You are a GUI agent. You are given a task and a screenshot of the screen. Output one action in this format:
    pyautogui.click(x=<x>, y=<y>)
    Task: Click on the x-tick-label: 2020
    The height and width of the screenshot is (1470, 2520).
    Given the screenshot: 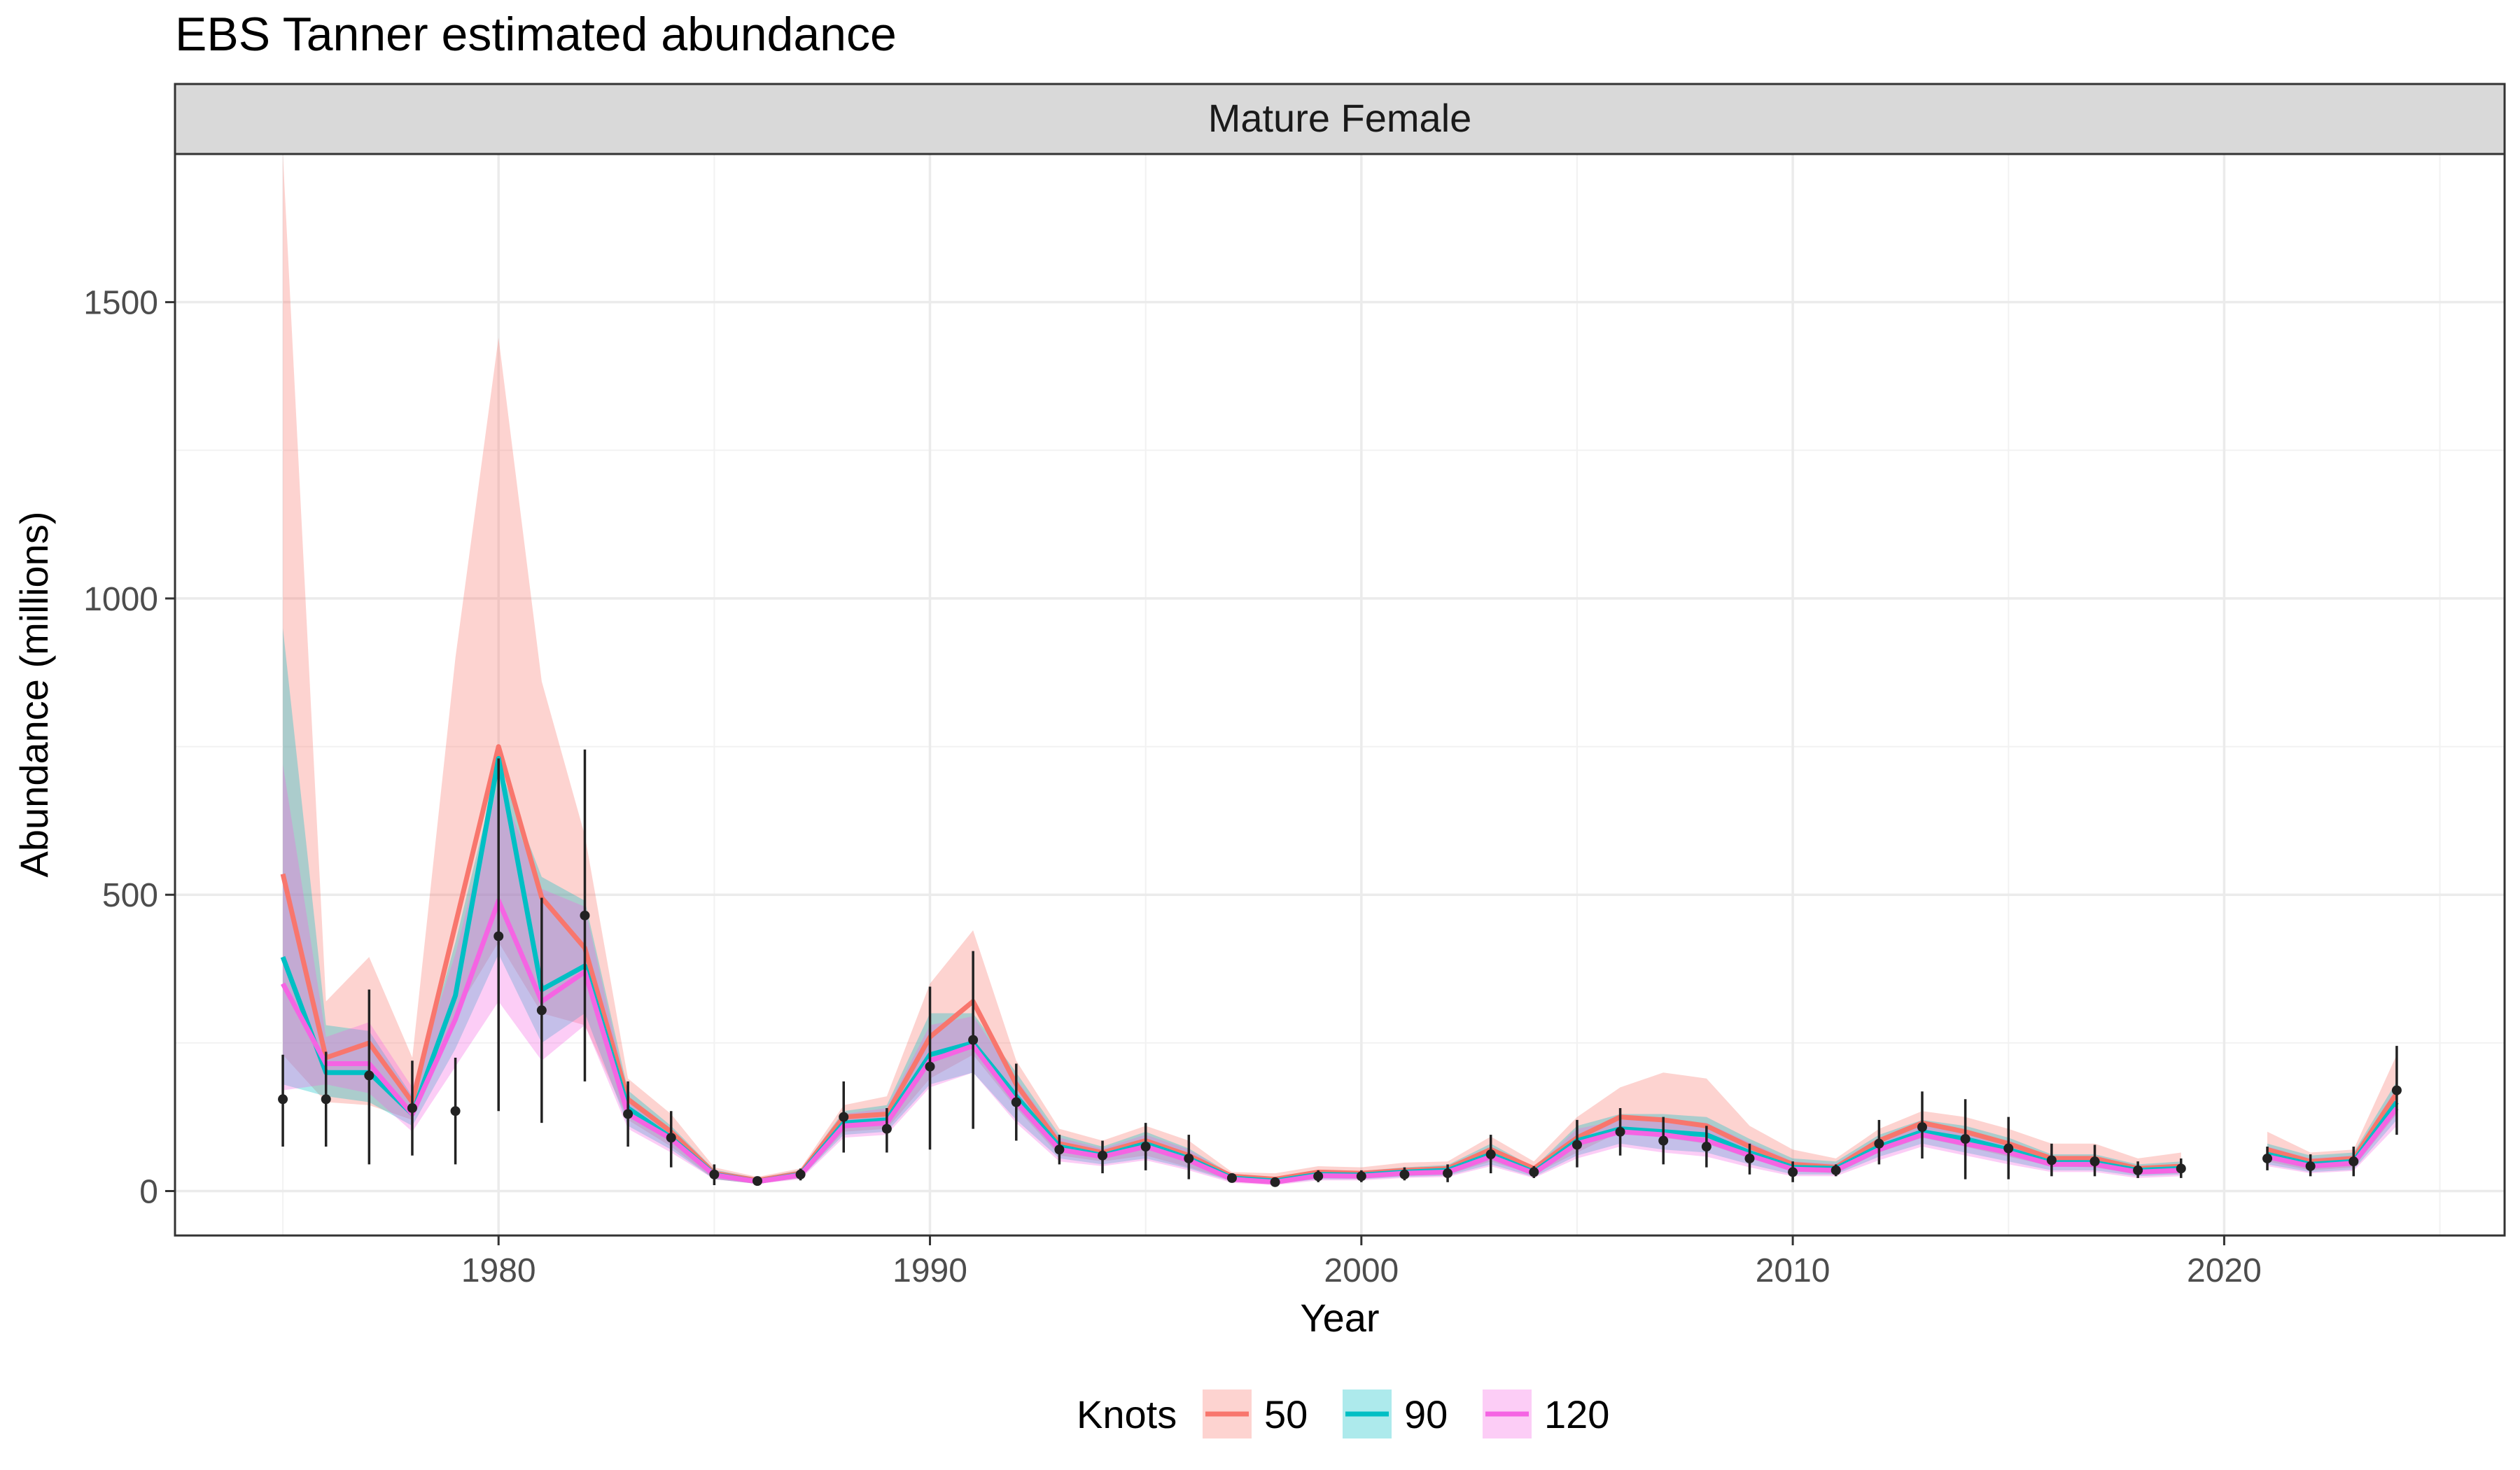 What is the action you would take?
    pyautogui.click(x=2224, y=1270)
    